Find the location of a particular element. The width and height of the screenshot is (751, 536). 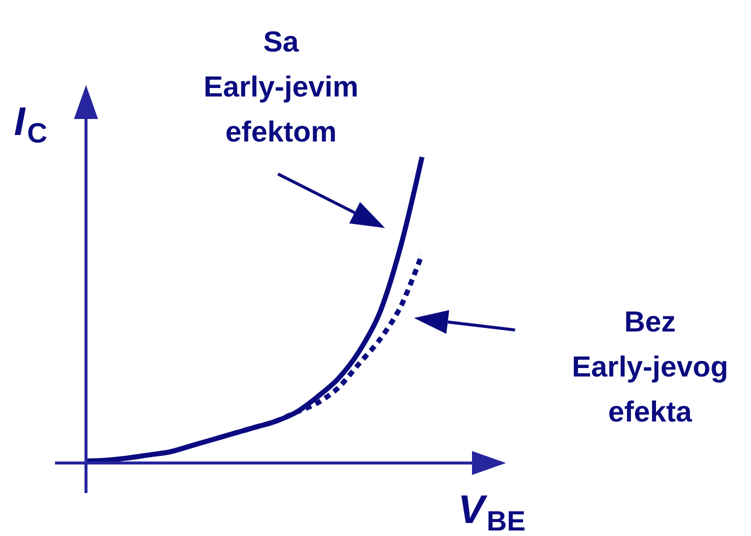

text: Sa Early-jevim efektom is located at coordinates (281, 87).